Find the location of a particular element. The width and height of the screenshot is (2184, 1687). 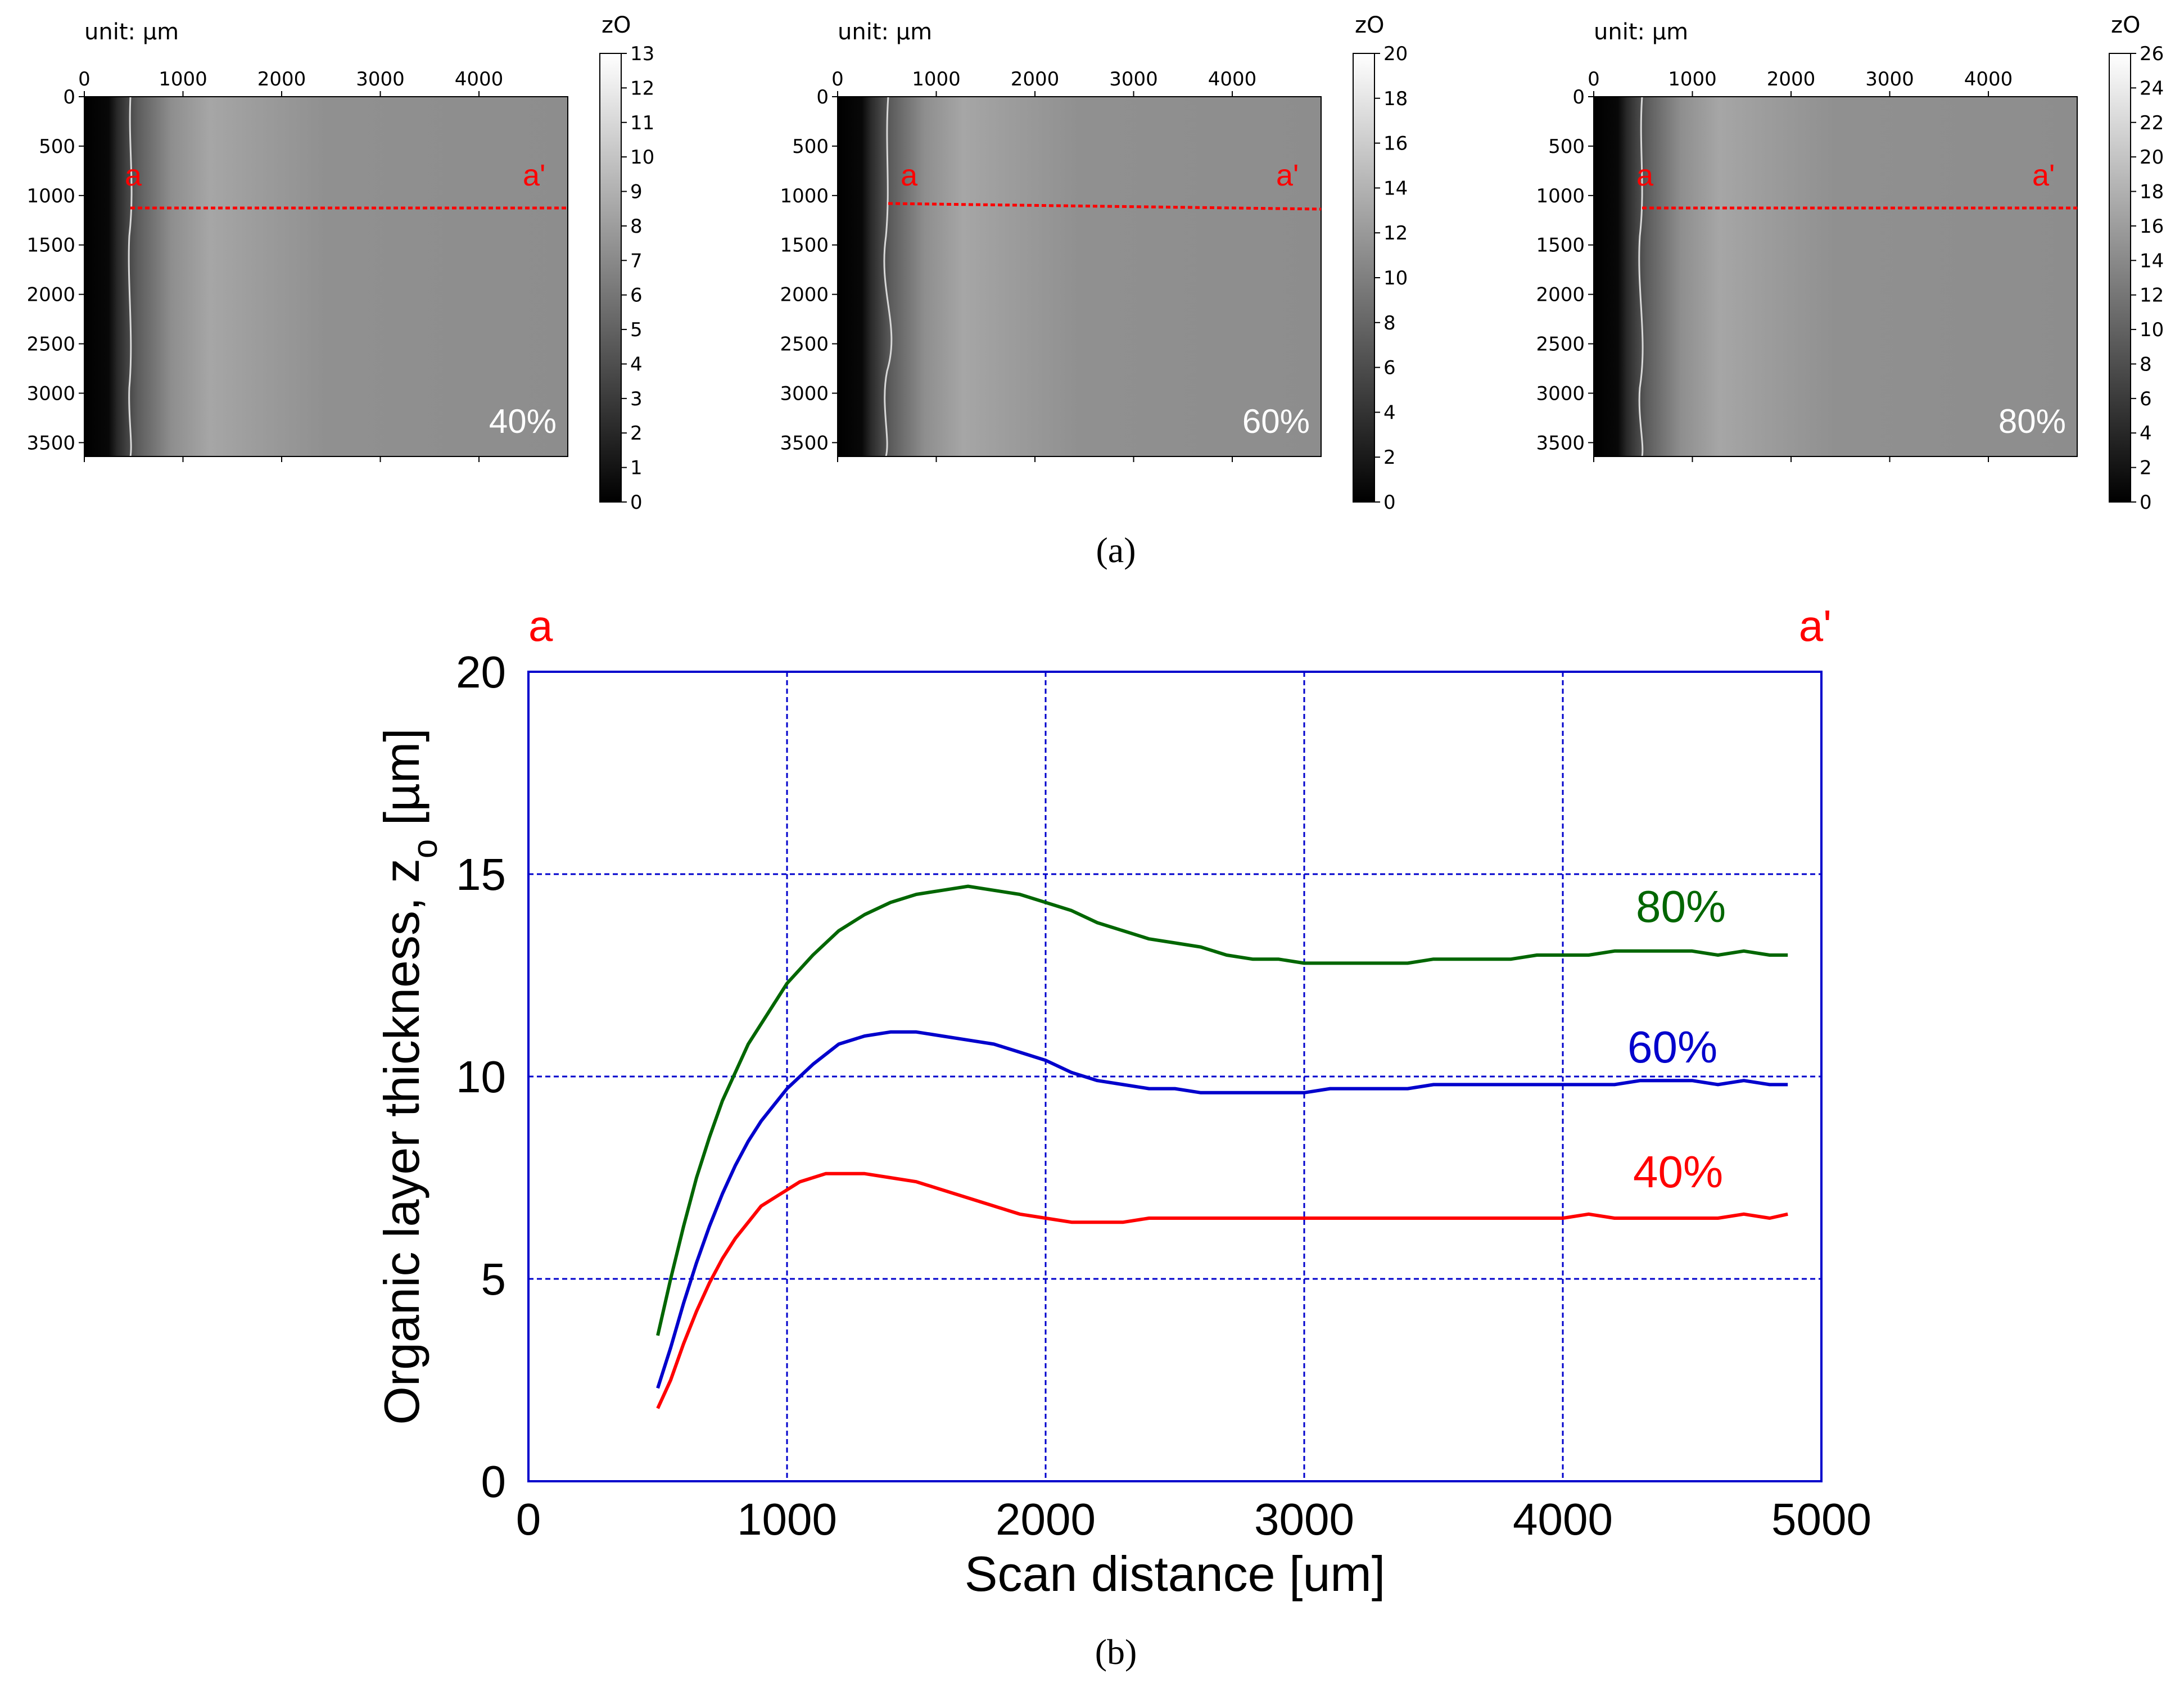

colorbar-tick-label: 1 is located at coordinates (636, 468).